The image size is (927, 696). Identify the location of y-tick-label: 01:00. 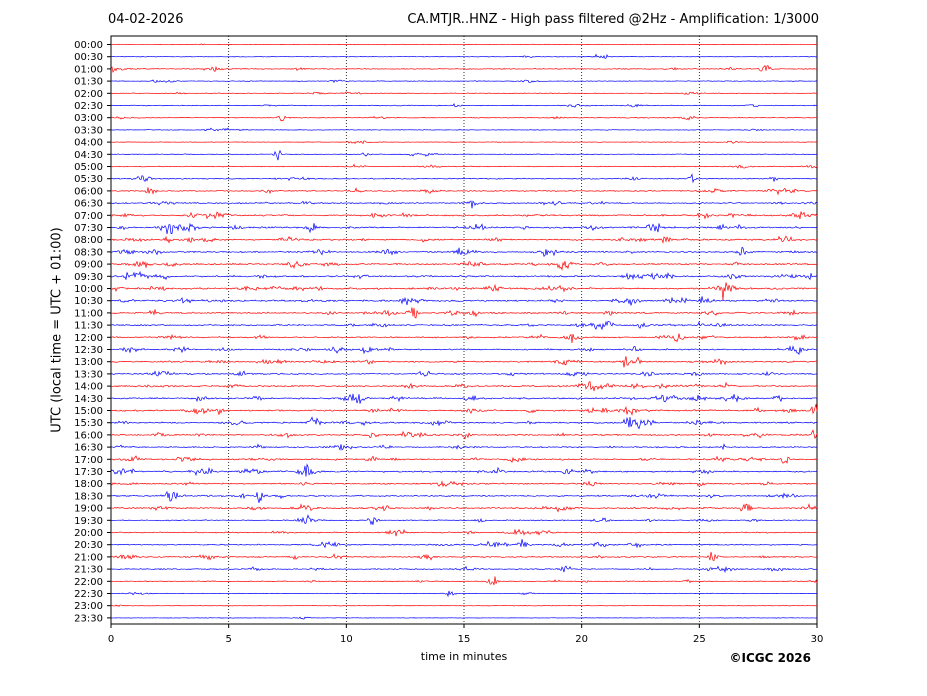
(88, 69).